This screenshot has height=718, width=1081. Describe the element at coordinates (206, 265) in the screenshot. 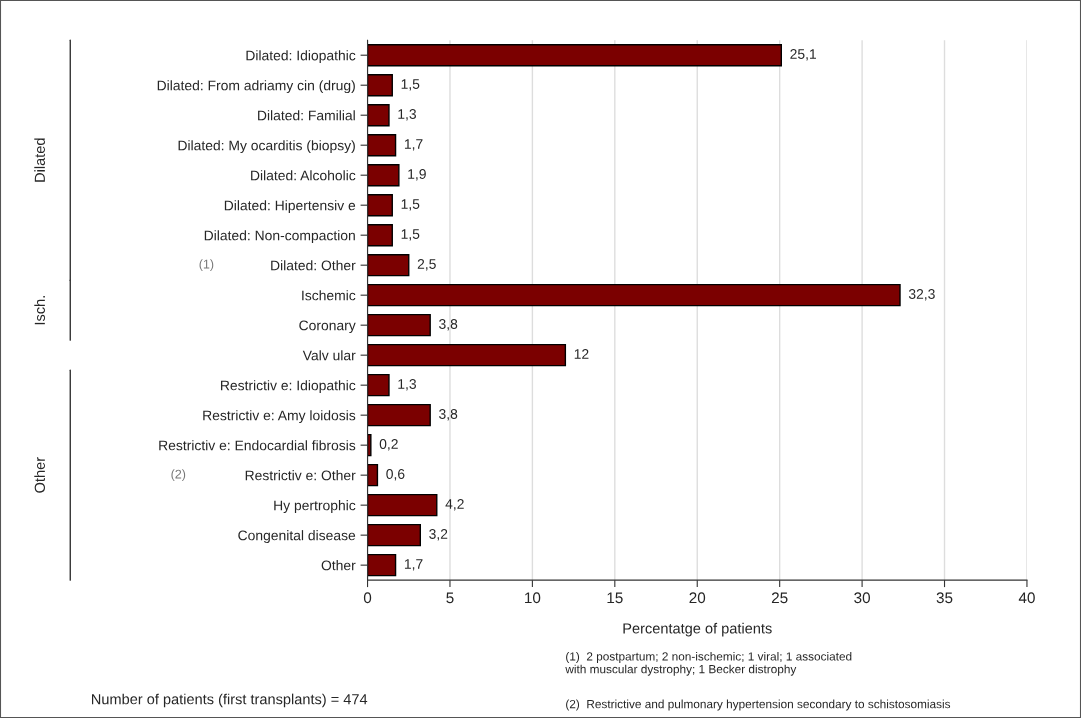

I see `text: (1)` at that location.